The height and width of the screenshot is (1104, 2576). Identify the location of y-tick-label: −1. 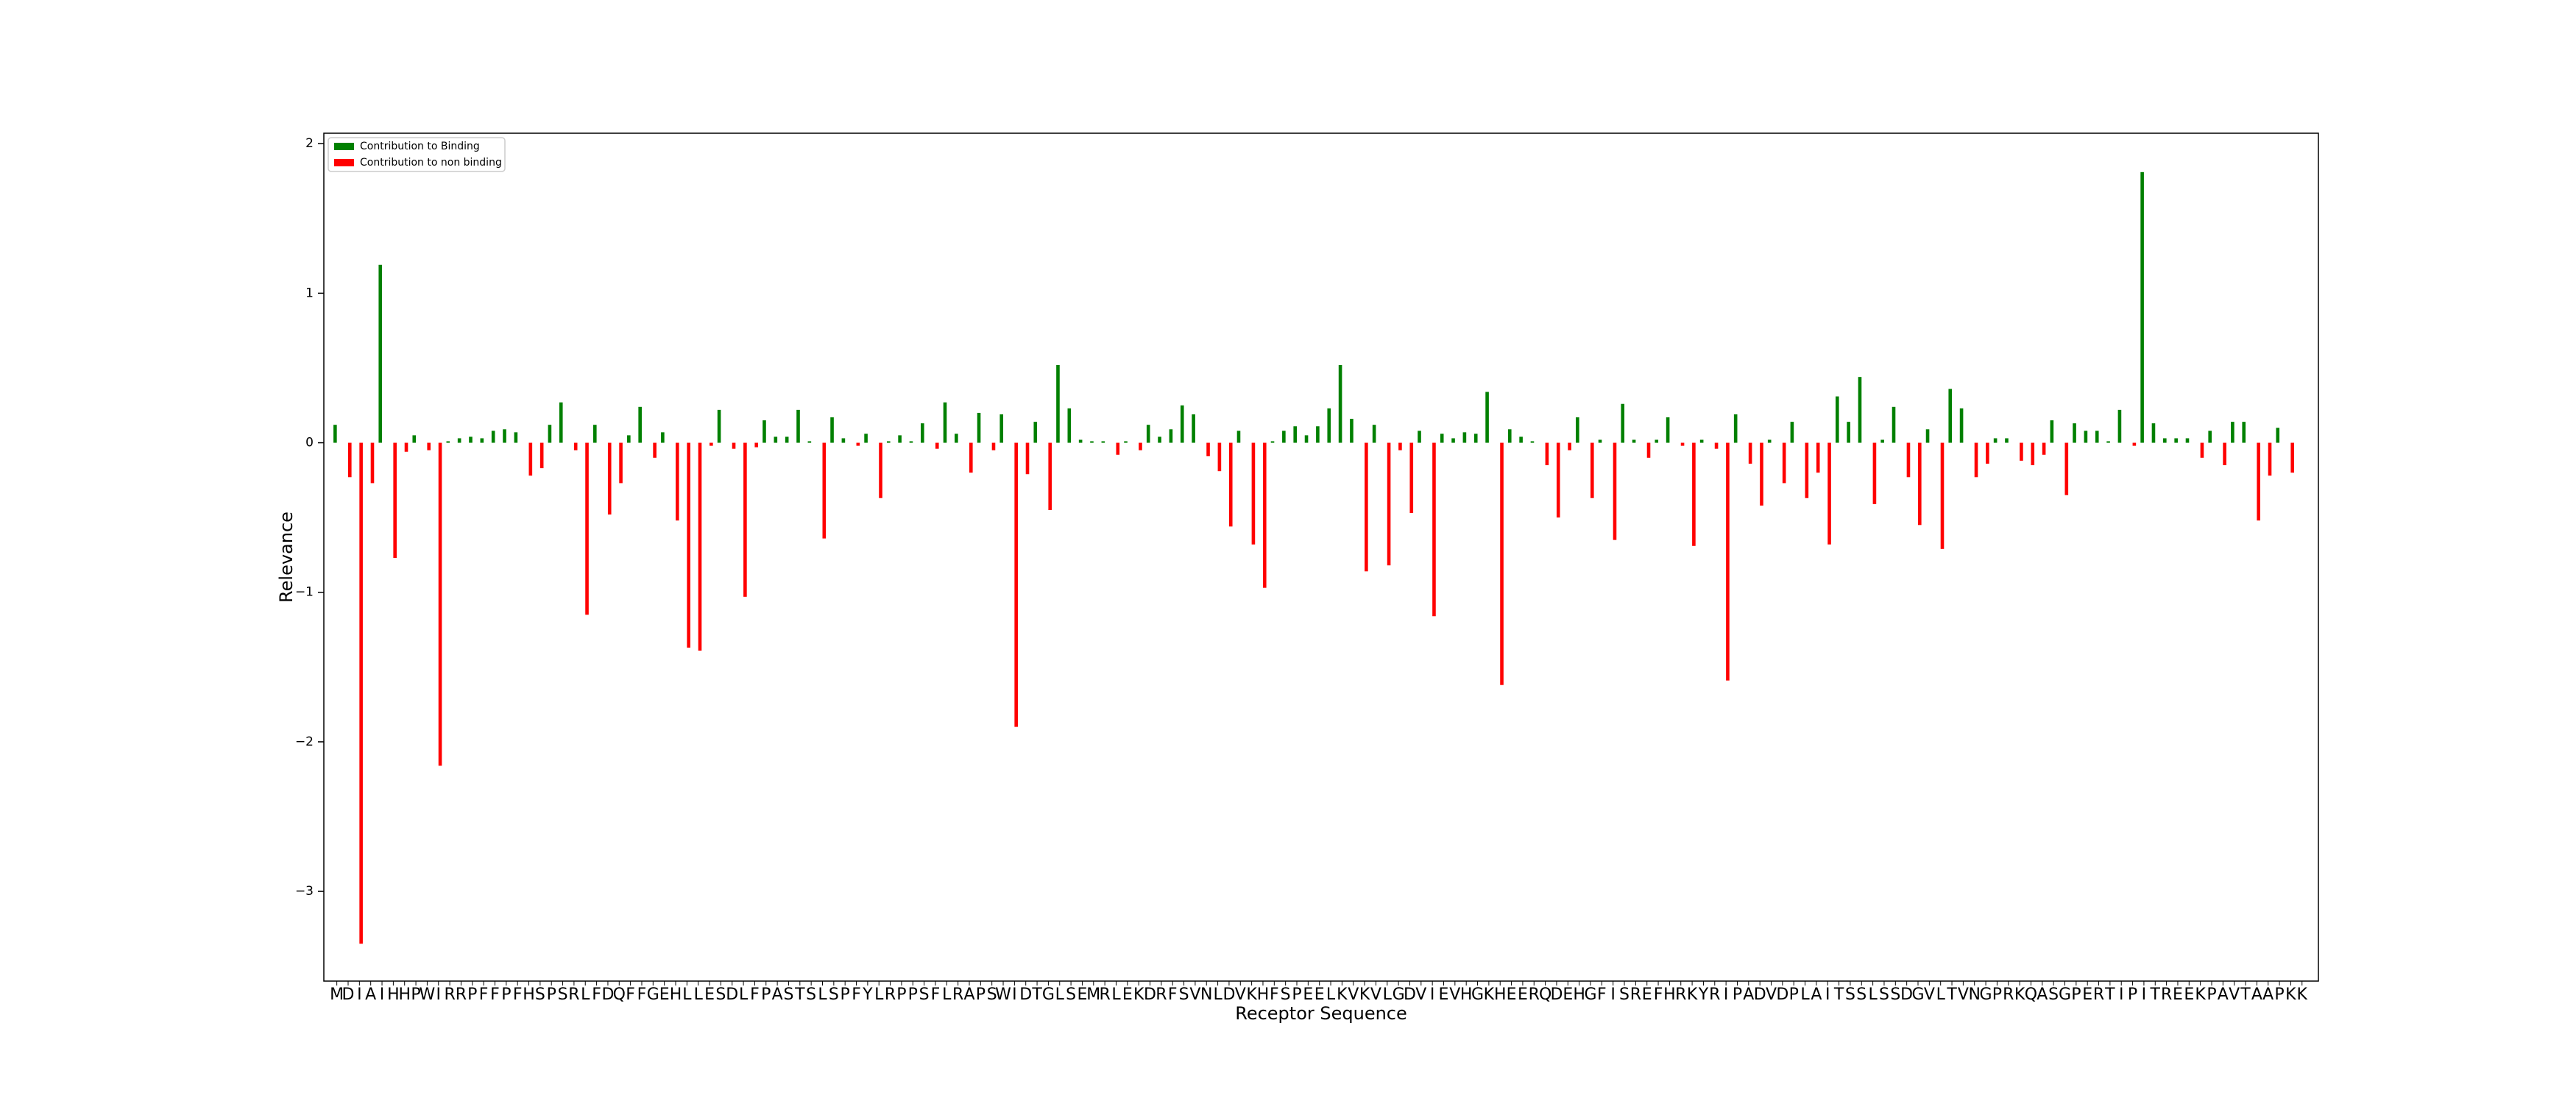
(304, 592).